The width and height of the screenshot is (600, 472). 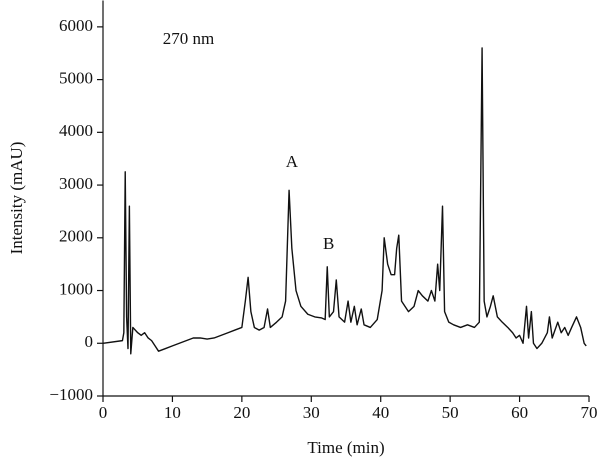 I want to click on y-axis-label: Intensity (mAU), so click(x=16, y=198).